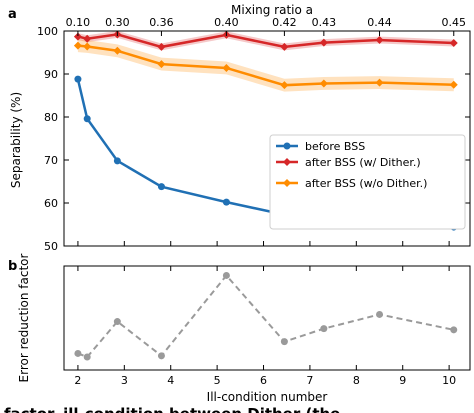  I want to click on legend-box, so click(367, 182).